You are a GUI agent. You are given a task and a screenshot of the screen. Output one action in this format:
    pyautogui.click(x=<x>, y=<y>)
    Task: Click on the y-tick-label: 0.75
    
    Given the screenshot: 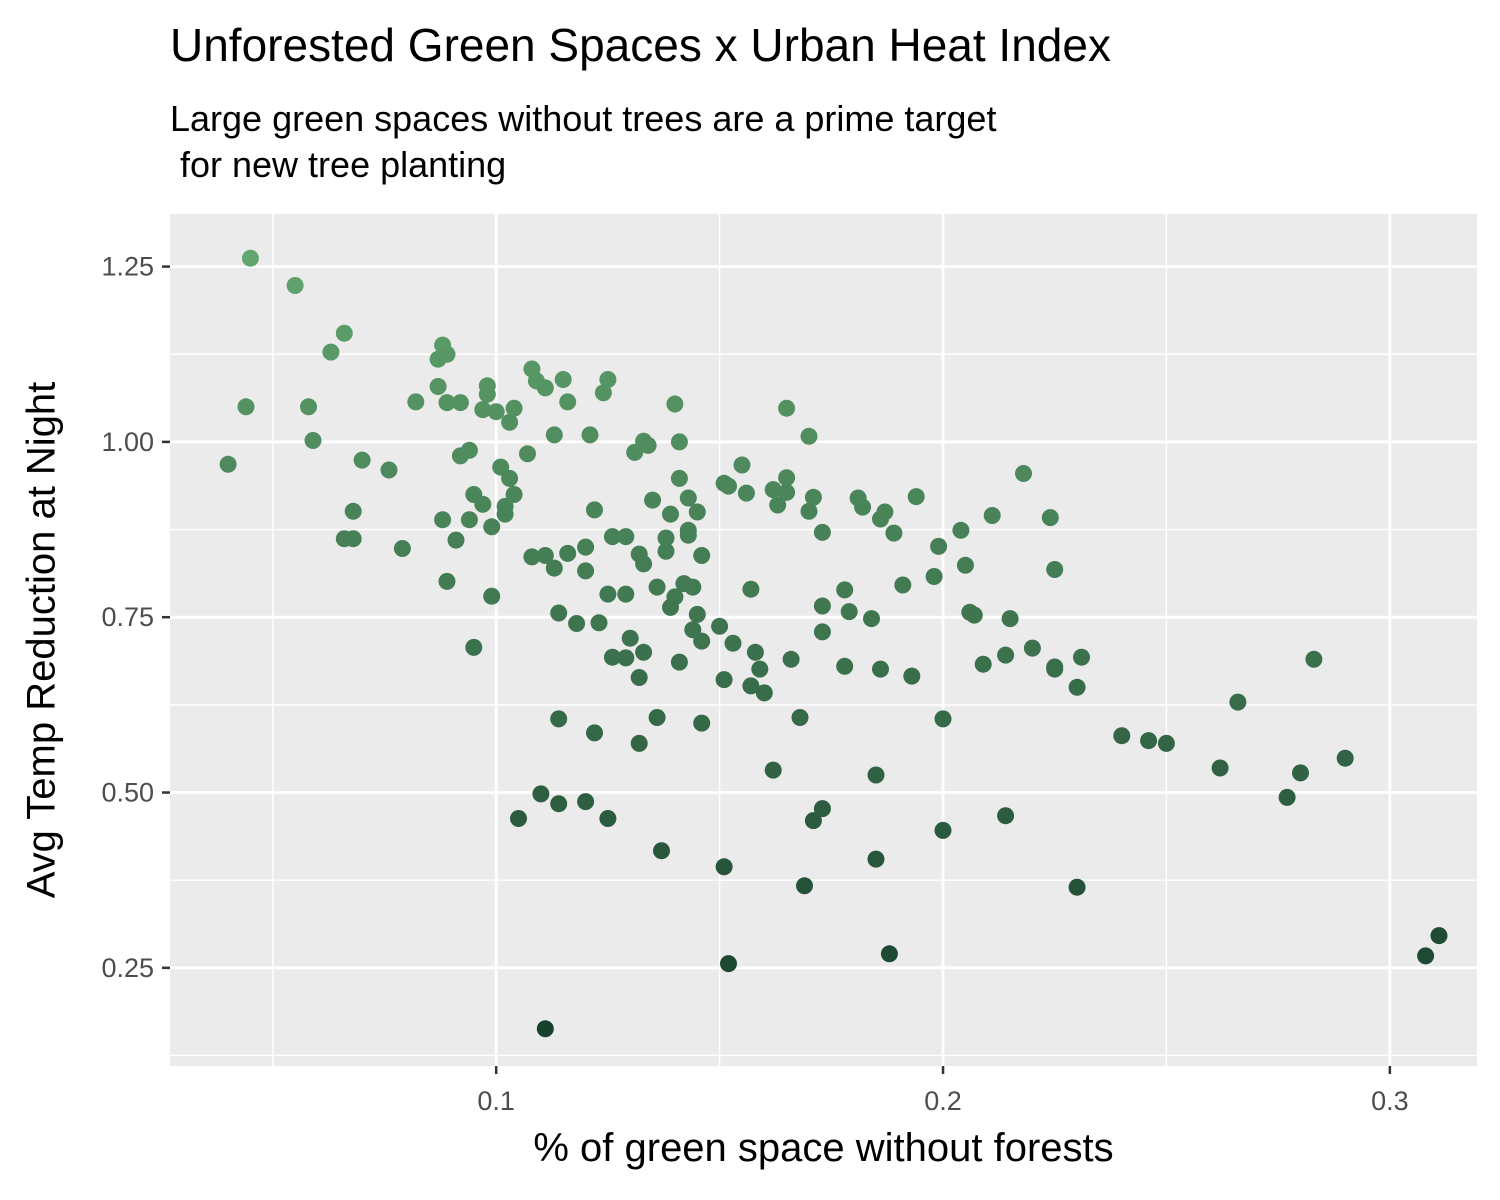 What is the action you would take?
    pyautogui.click(x=127, y=617)
    